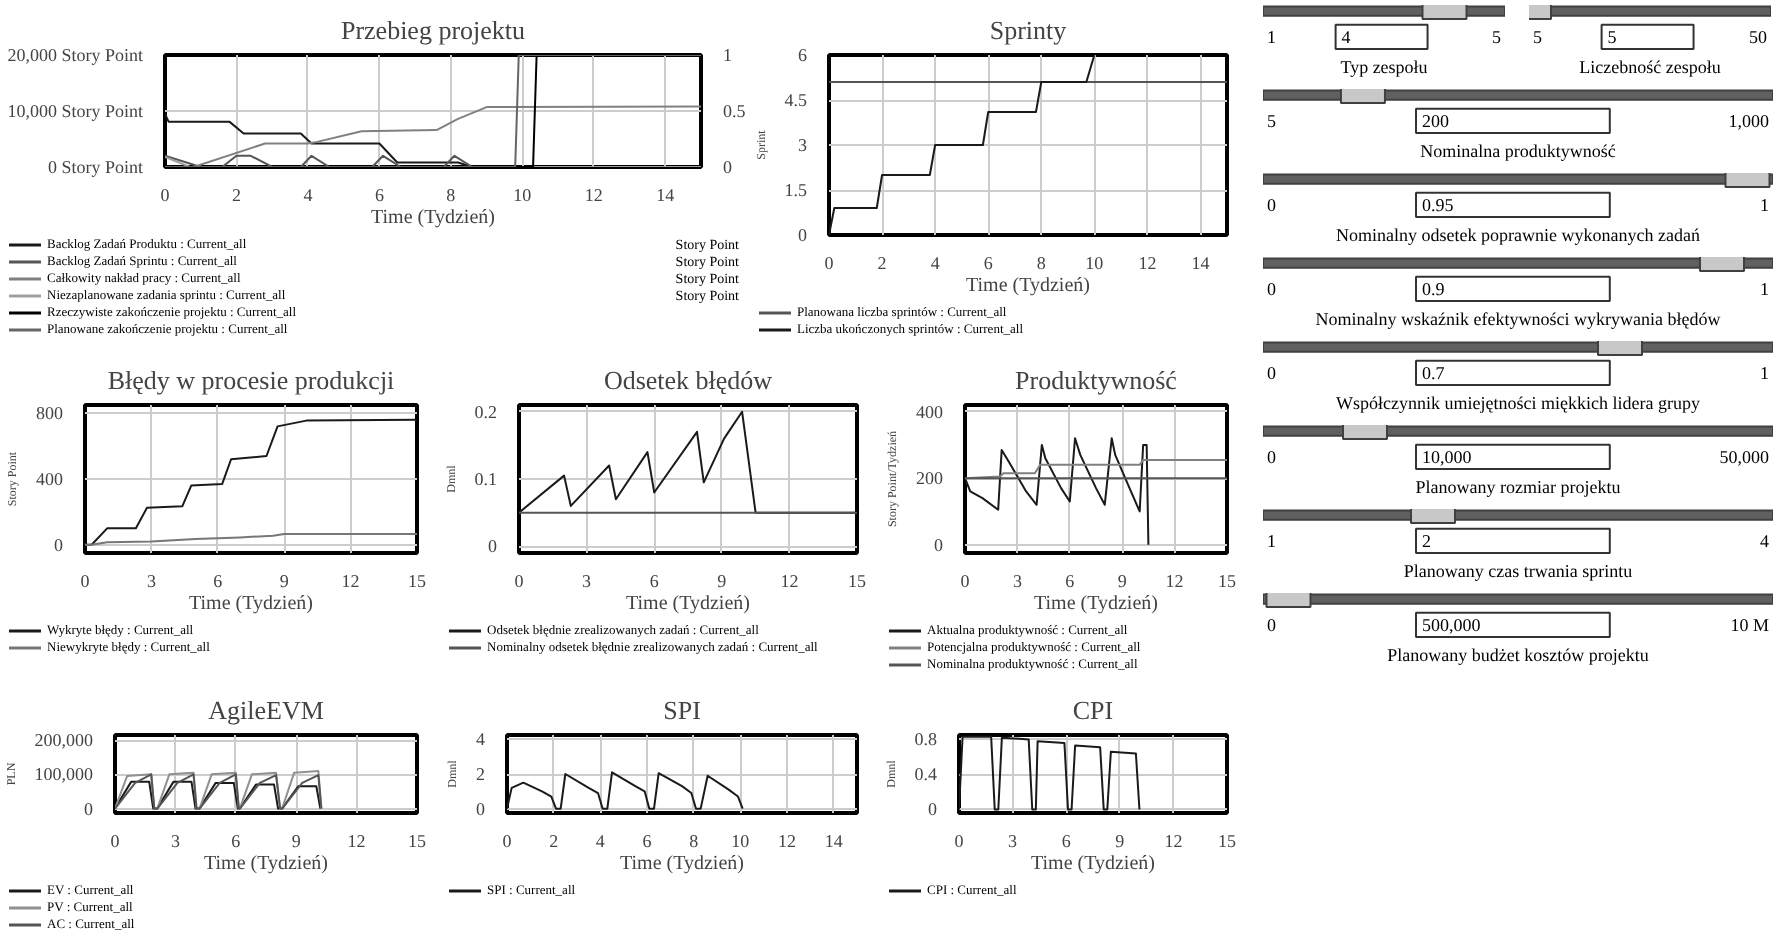  Describe the element at coordinates (1436, 120) in the screenshot. I see `data-label: 200` at that location.